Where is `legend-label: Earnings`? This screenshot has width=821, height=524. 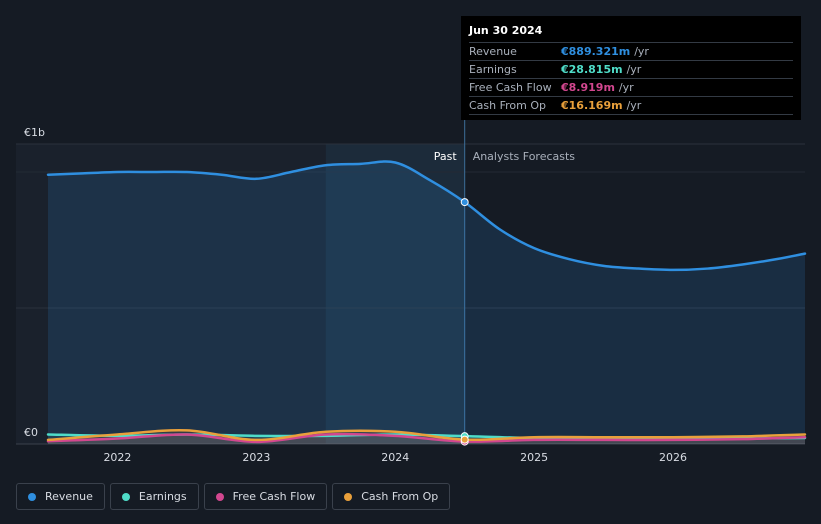 legend-label: Earnings is located at coordinates (162, 496).